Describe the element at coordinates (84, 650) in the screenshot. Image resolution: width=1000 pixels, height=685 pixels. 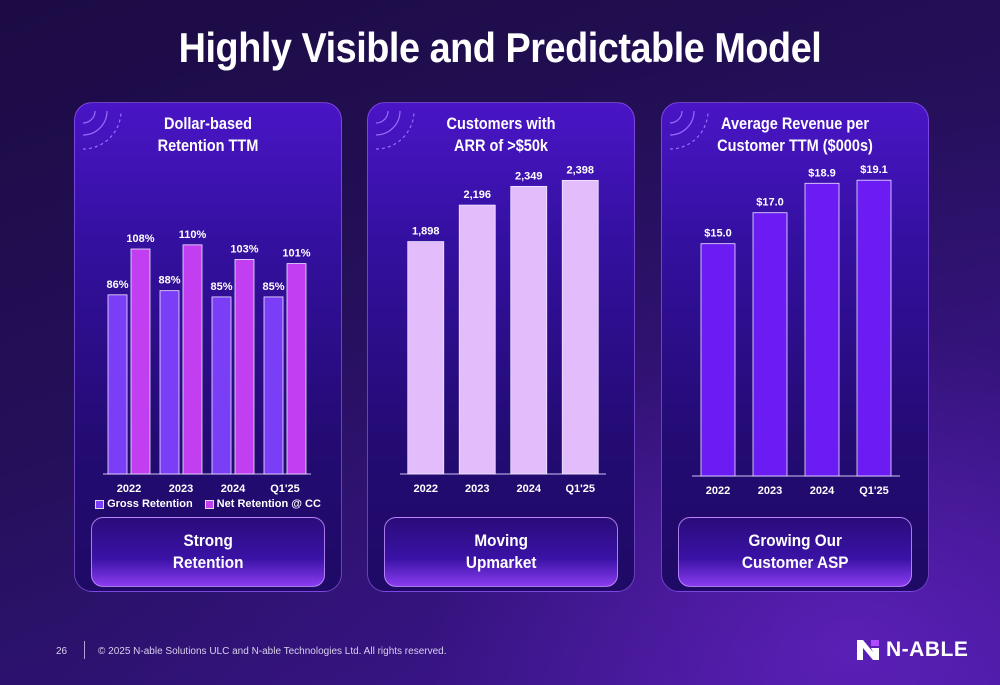
I see `footer-divider` at that location.